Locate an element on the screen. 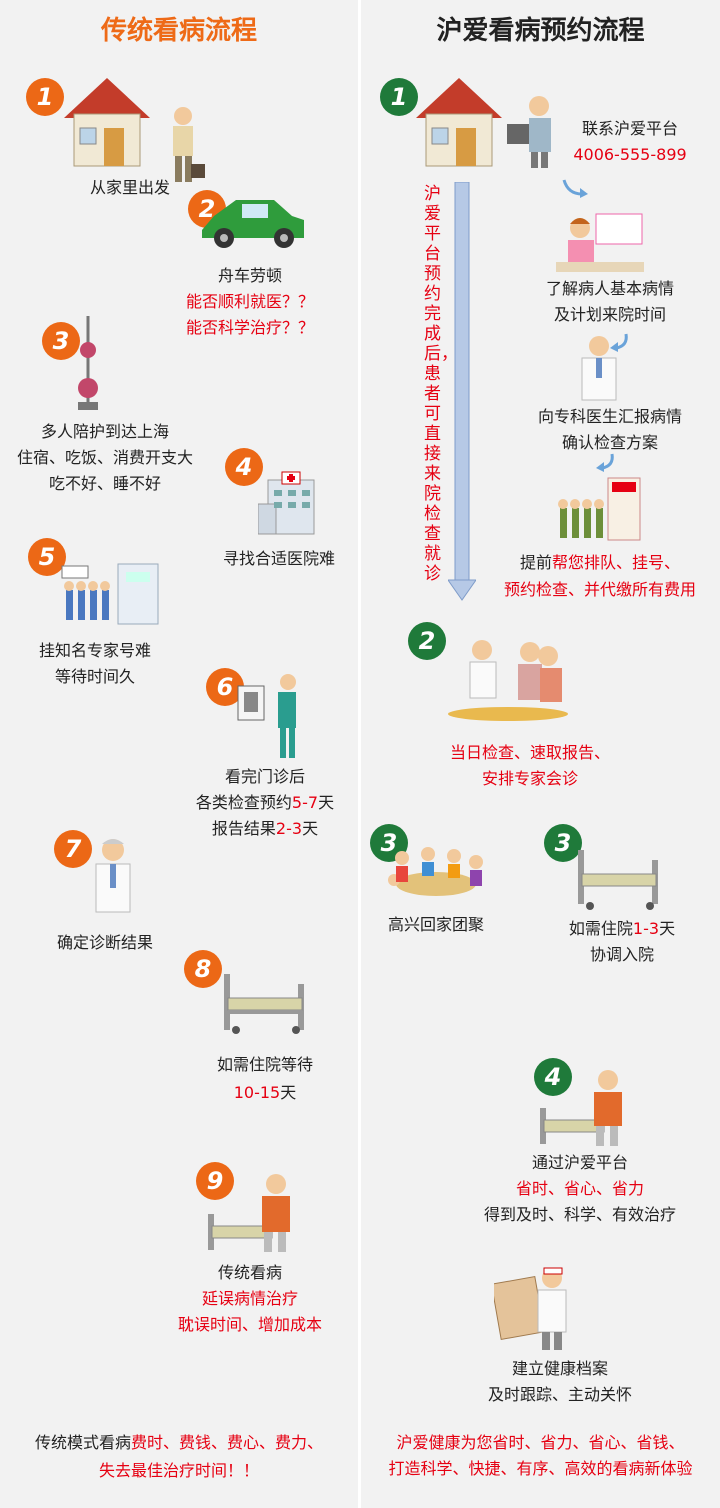 The image size is (720, 1508). step-badge: 5 is located at coordinates (47, 557).